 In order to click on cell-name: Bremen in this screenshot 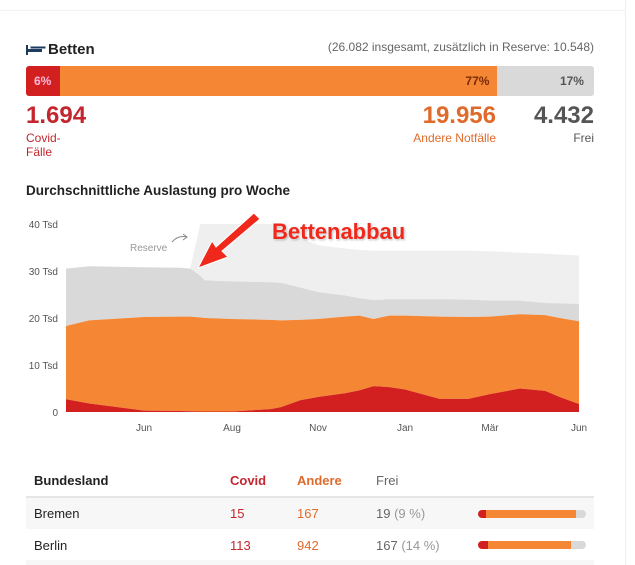, I will do `click(128, 513)`.